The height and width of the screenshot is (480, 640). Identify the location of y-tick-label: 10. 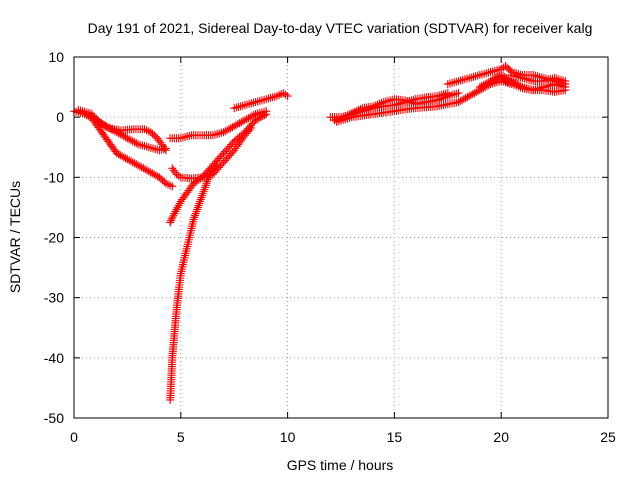
(56, 57).